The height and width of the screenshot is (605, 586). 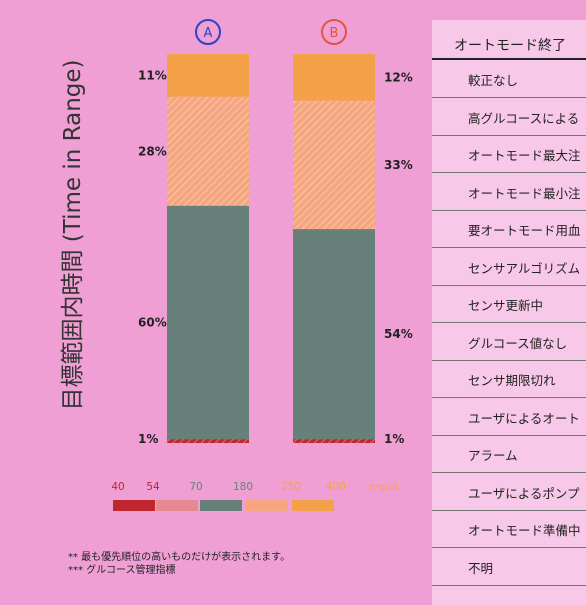 I want to click on sidebar-item: センサアルゴリズム, so click(x=509, y=269).